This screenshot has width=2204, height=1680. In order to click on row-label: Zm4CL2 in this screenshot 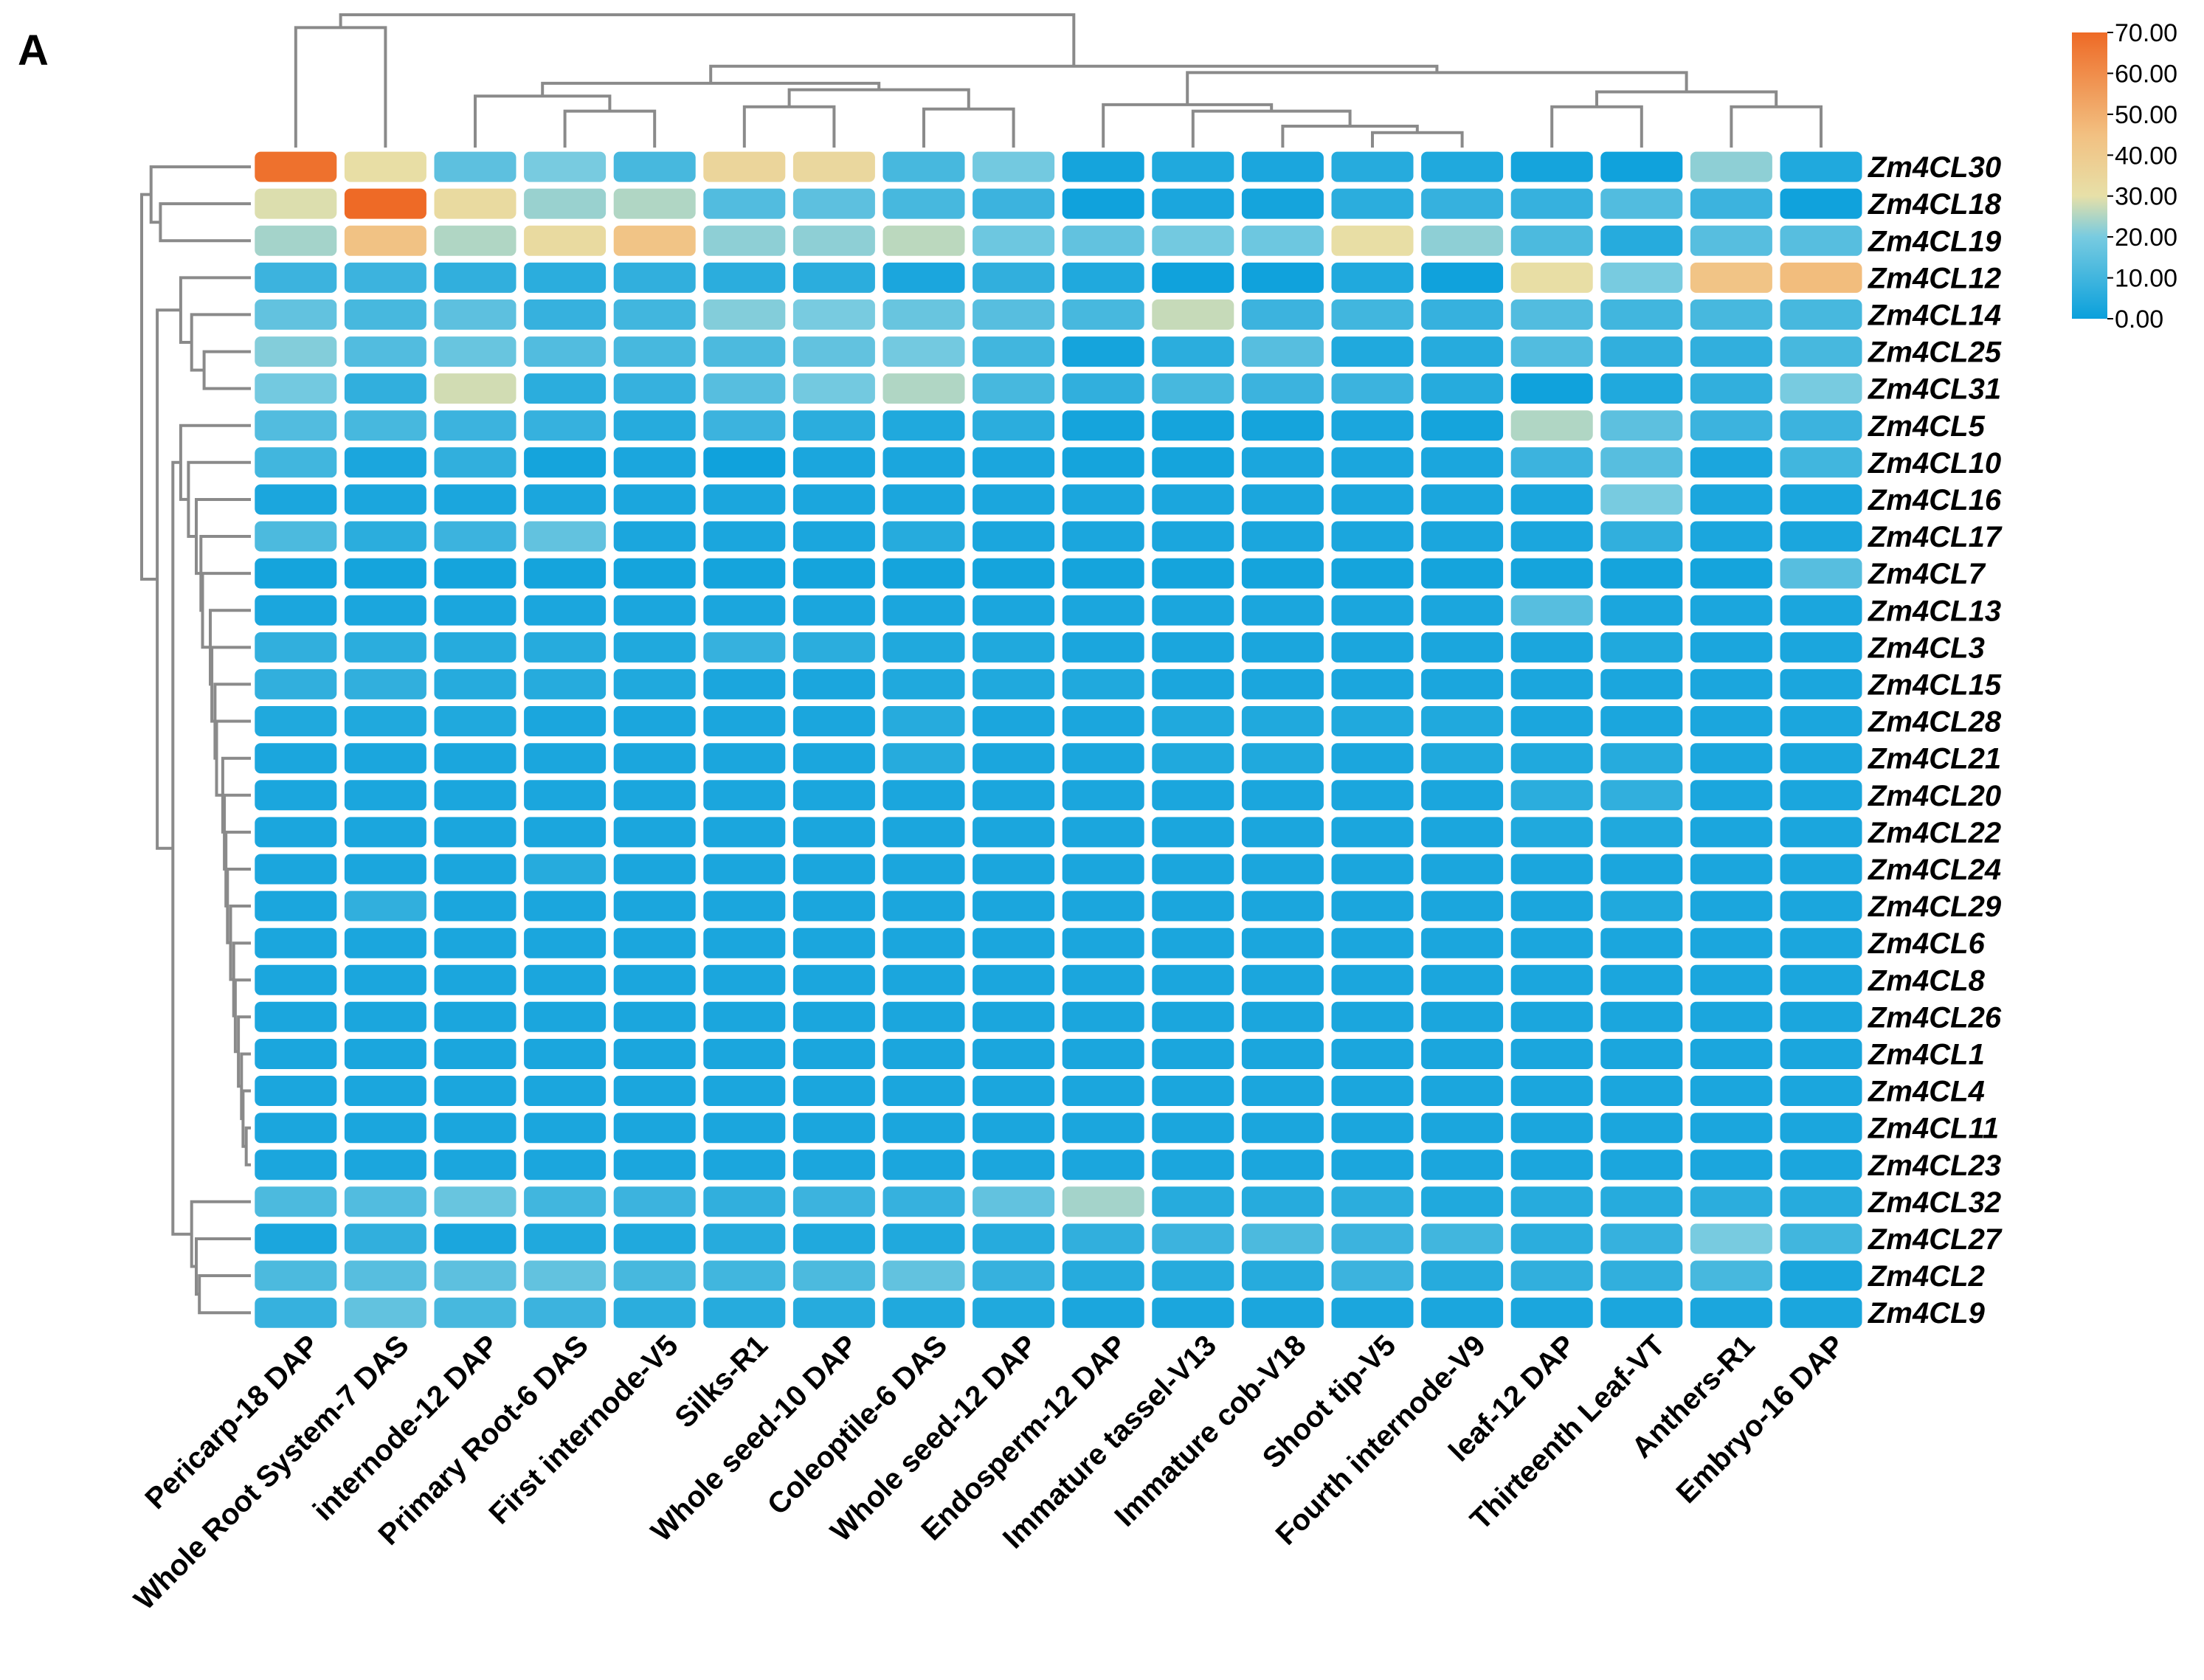, I will do `click(1927, 1277)`.